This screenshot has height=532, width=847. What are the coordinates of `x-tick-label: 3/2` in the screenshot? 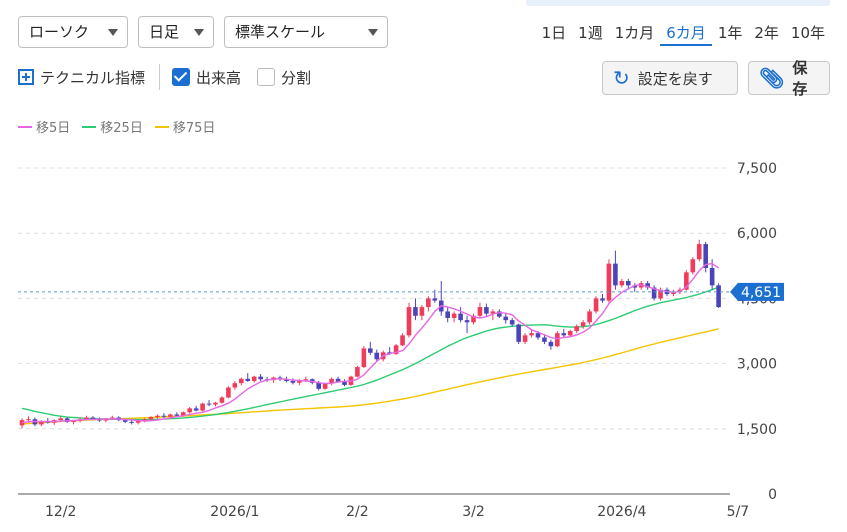 It's located at (473, 512).